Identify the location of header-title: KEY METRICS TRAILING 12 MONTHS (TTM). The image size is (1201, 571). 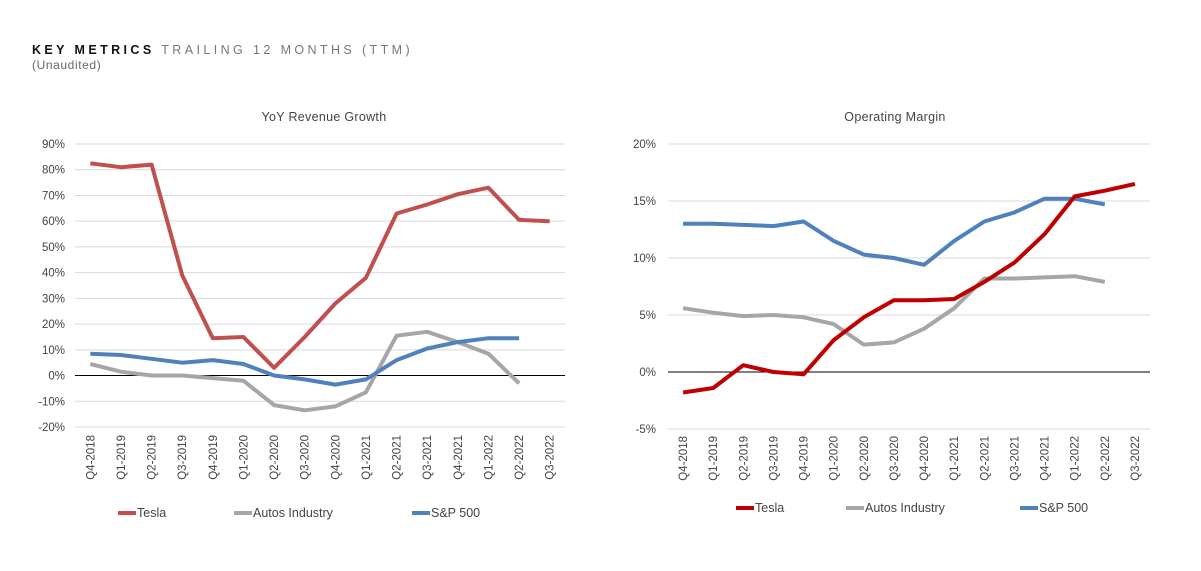
(222, 50).